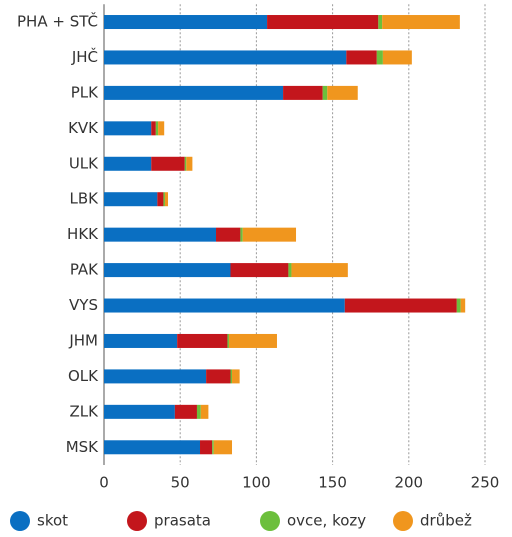 This screenshot has height=537, width=512. Describe the element at coordinates (408, 483) in the screenshot. I see `x-tick-label: 200` at that location.